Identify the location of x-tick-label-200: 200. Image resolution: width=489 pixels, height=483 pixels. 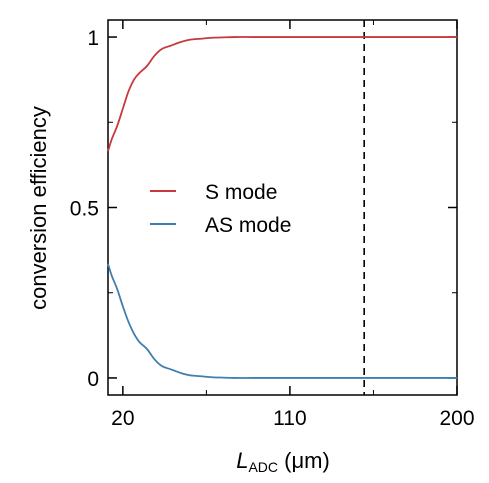
(456, 418).